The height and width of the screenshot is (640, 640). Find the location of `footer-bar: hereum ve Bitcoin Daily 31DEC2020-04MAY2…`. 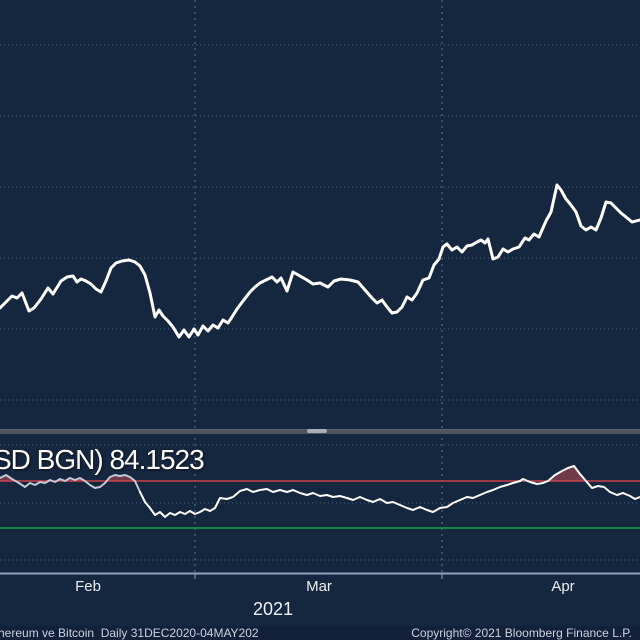

footer-bar: hereum ve Bitcoin Daily 31DEC2020-04MAY2… is located at coordinates (320, 633).